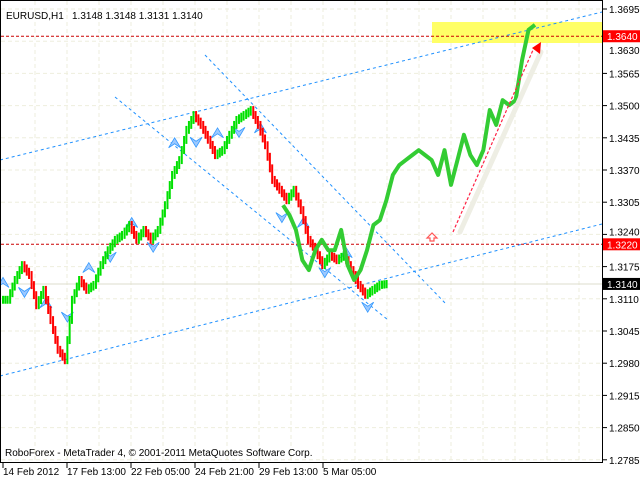 The image size is (640, 480). Describe the element at coordinates (624, 74) in the screenshot. I see `y-tick-label: 1.3565` at that location.